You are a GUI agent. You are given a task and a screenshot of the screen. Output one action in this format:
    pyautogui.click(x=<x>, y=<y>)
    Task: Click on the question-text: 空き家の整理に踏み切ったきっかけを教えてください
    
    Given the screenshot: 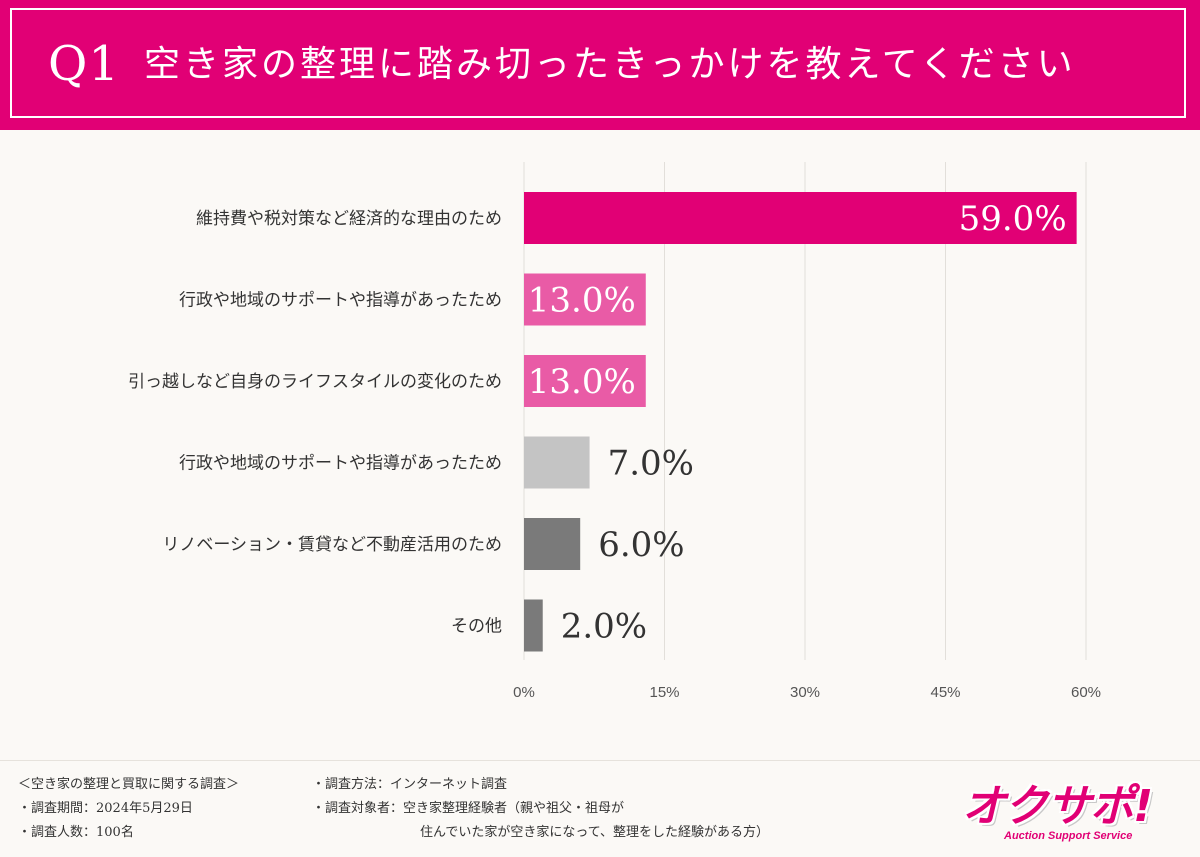 What is the action you would take?
    pyautogui.click(x=610, y=64)
    